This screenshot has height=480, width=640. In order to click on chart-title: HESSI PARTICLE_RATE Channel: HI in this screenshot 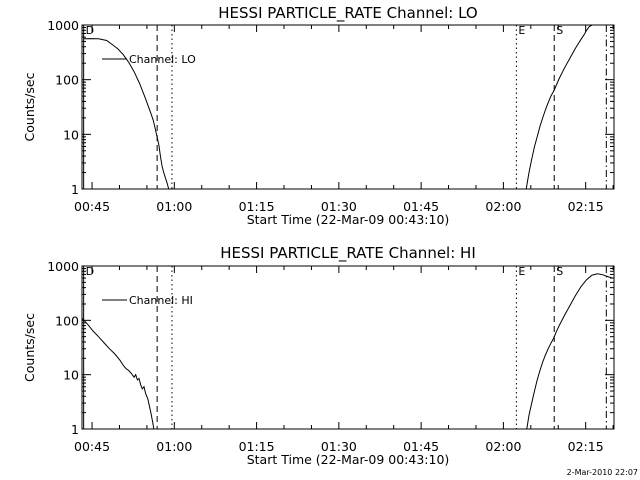, I will do `click(348, 253)`.